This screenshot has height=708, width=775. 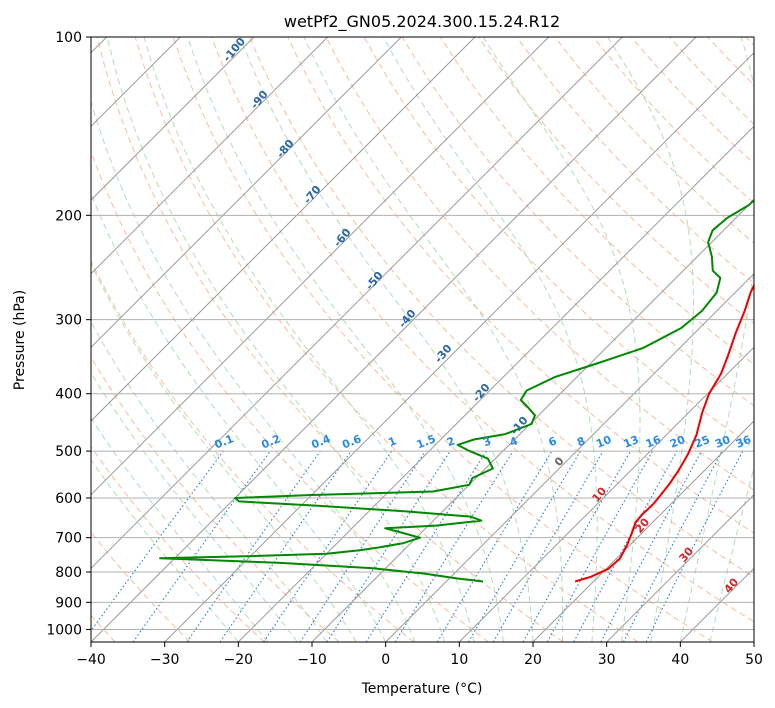 I want to click on mixing-ratio-label: 25, so click(x=702, y=442).